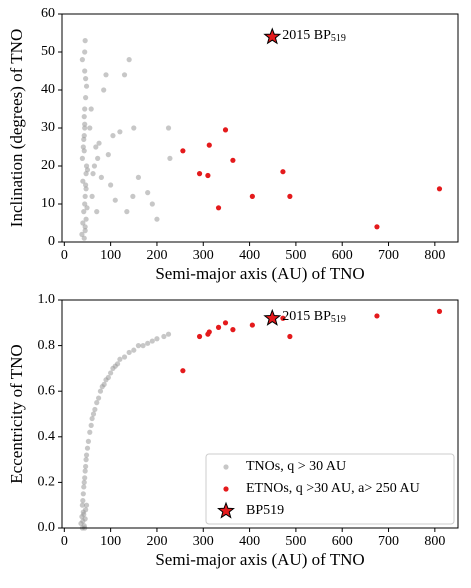 The image size is (471, 588). Describe the element at coordinates (156, 255) in the screenshot. I see `x-tick-label: 200` at that location.